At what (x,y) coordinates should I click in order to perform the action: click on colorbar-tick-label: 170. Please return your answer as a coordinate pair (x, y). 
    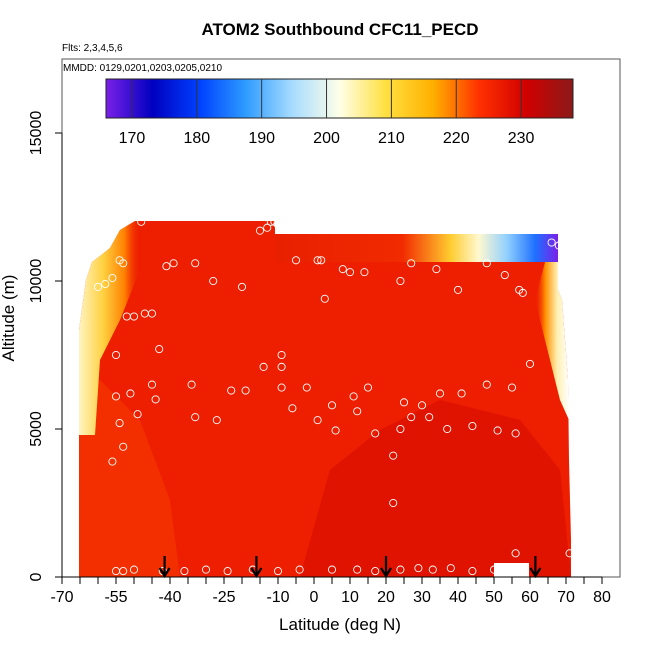
    Looking at the image, I should click on (132, 138).